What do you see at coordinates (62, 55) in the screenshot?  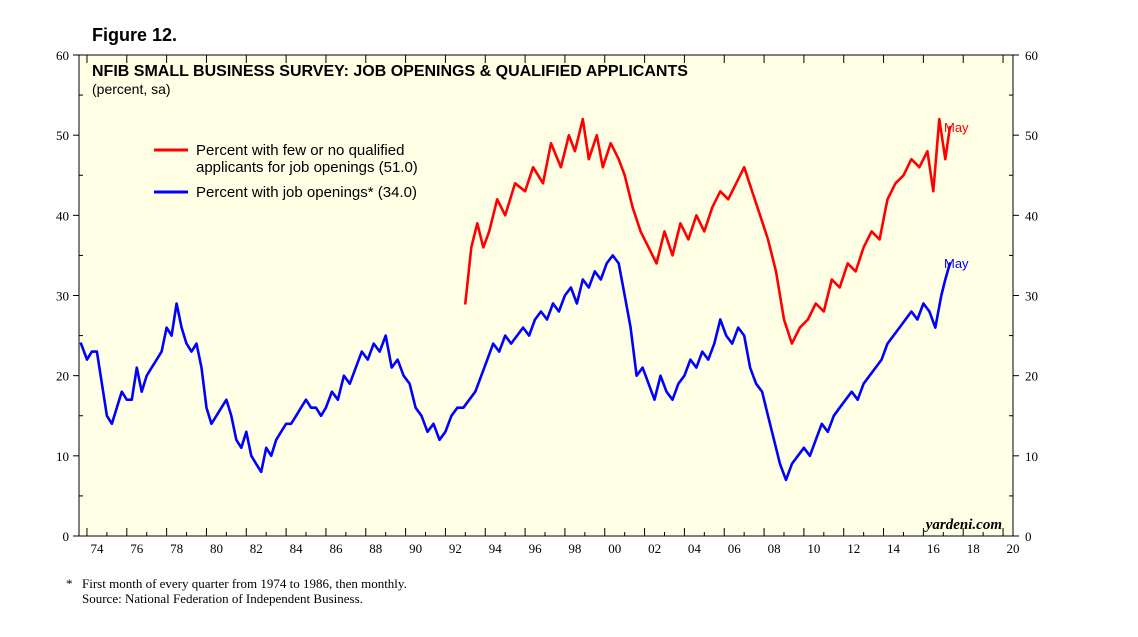 I see `y-tick-label-left: 60` at bounding box center [62, 55].